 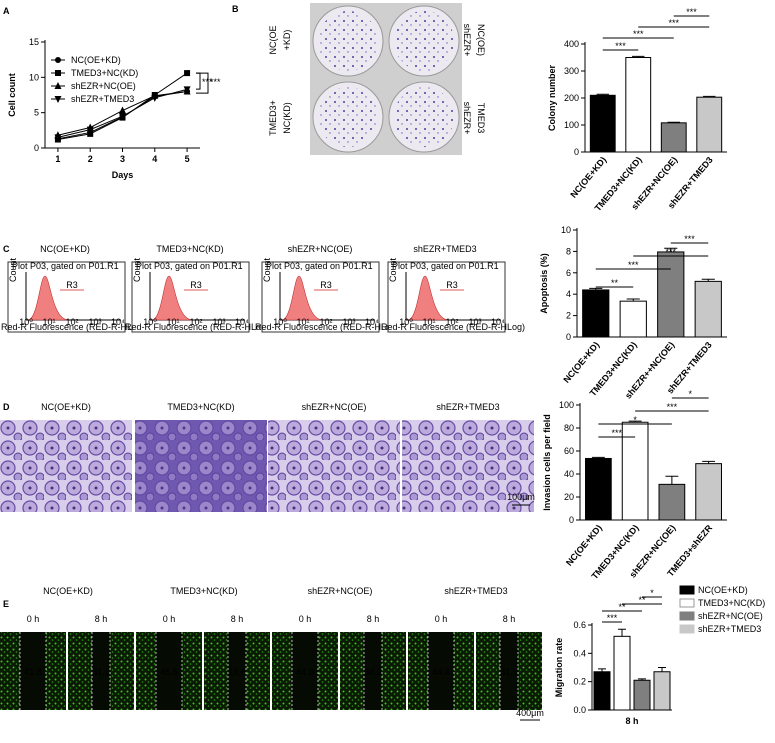 What do you see at coordinates (723, 590) in the screenshot?
I see `legend-label: NC(OE+KD)` at bounding box center [723, 590].